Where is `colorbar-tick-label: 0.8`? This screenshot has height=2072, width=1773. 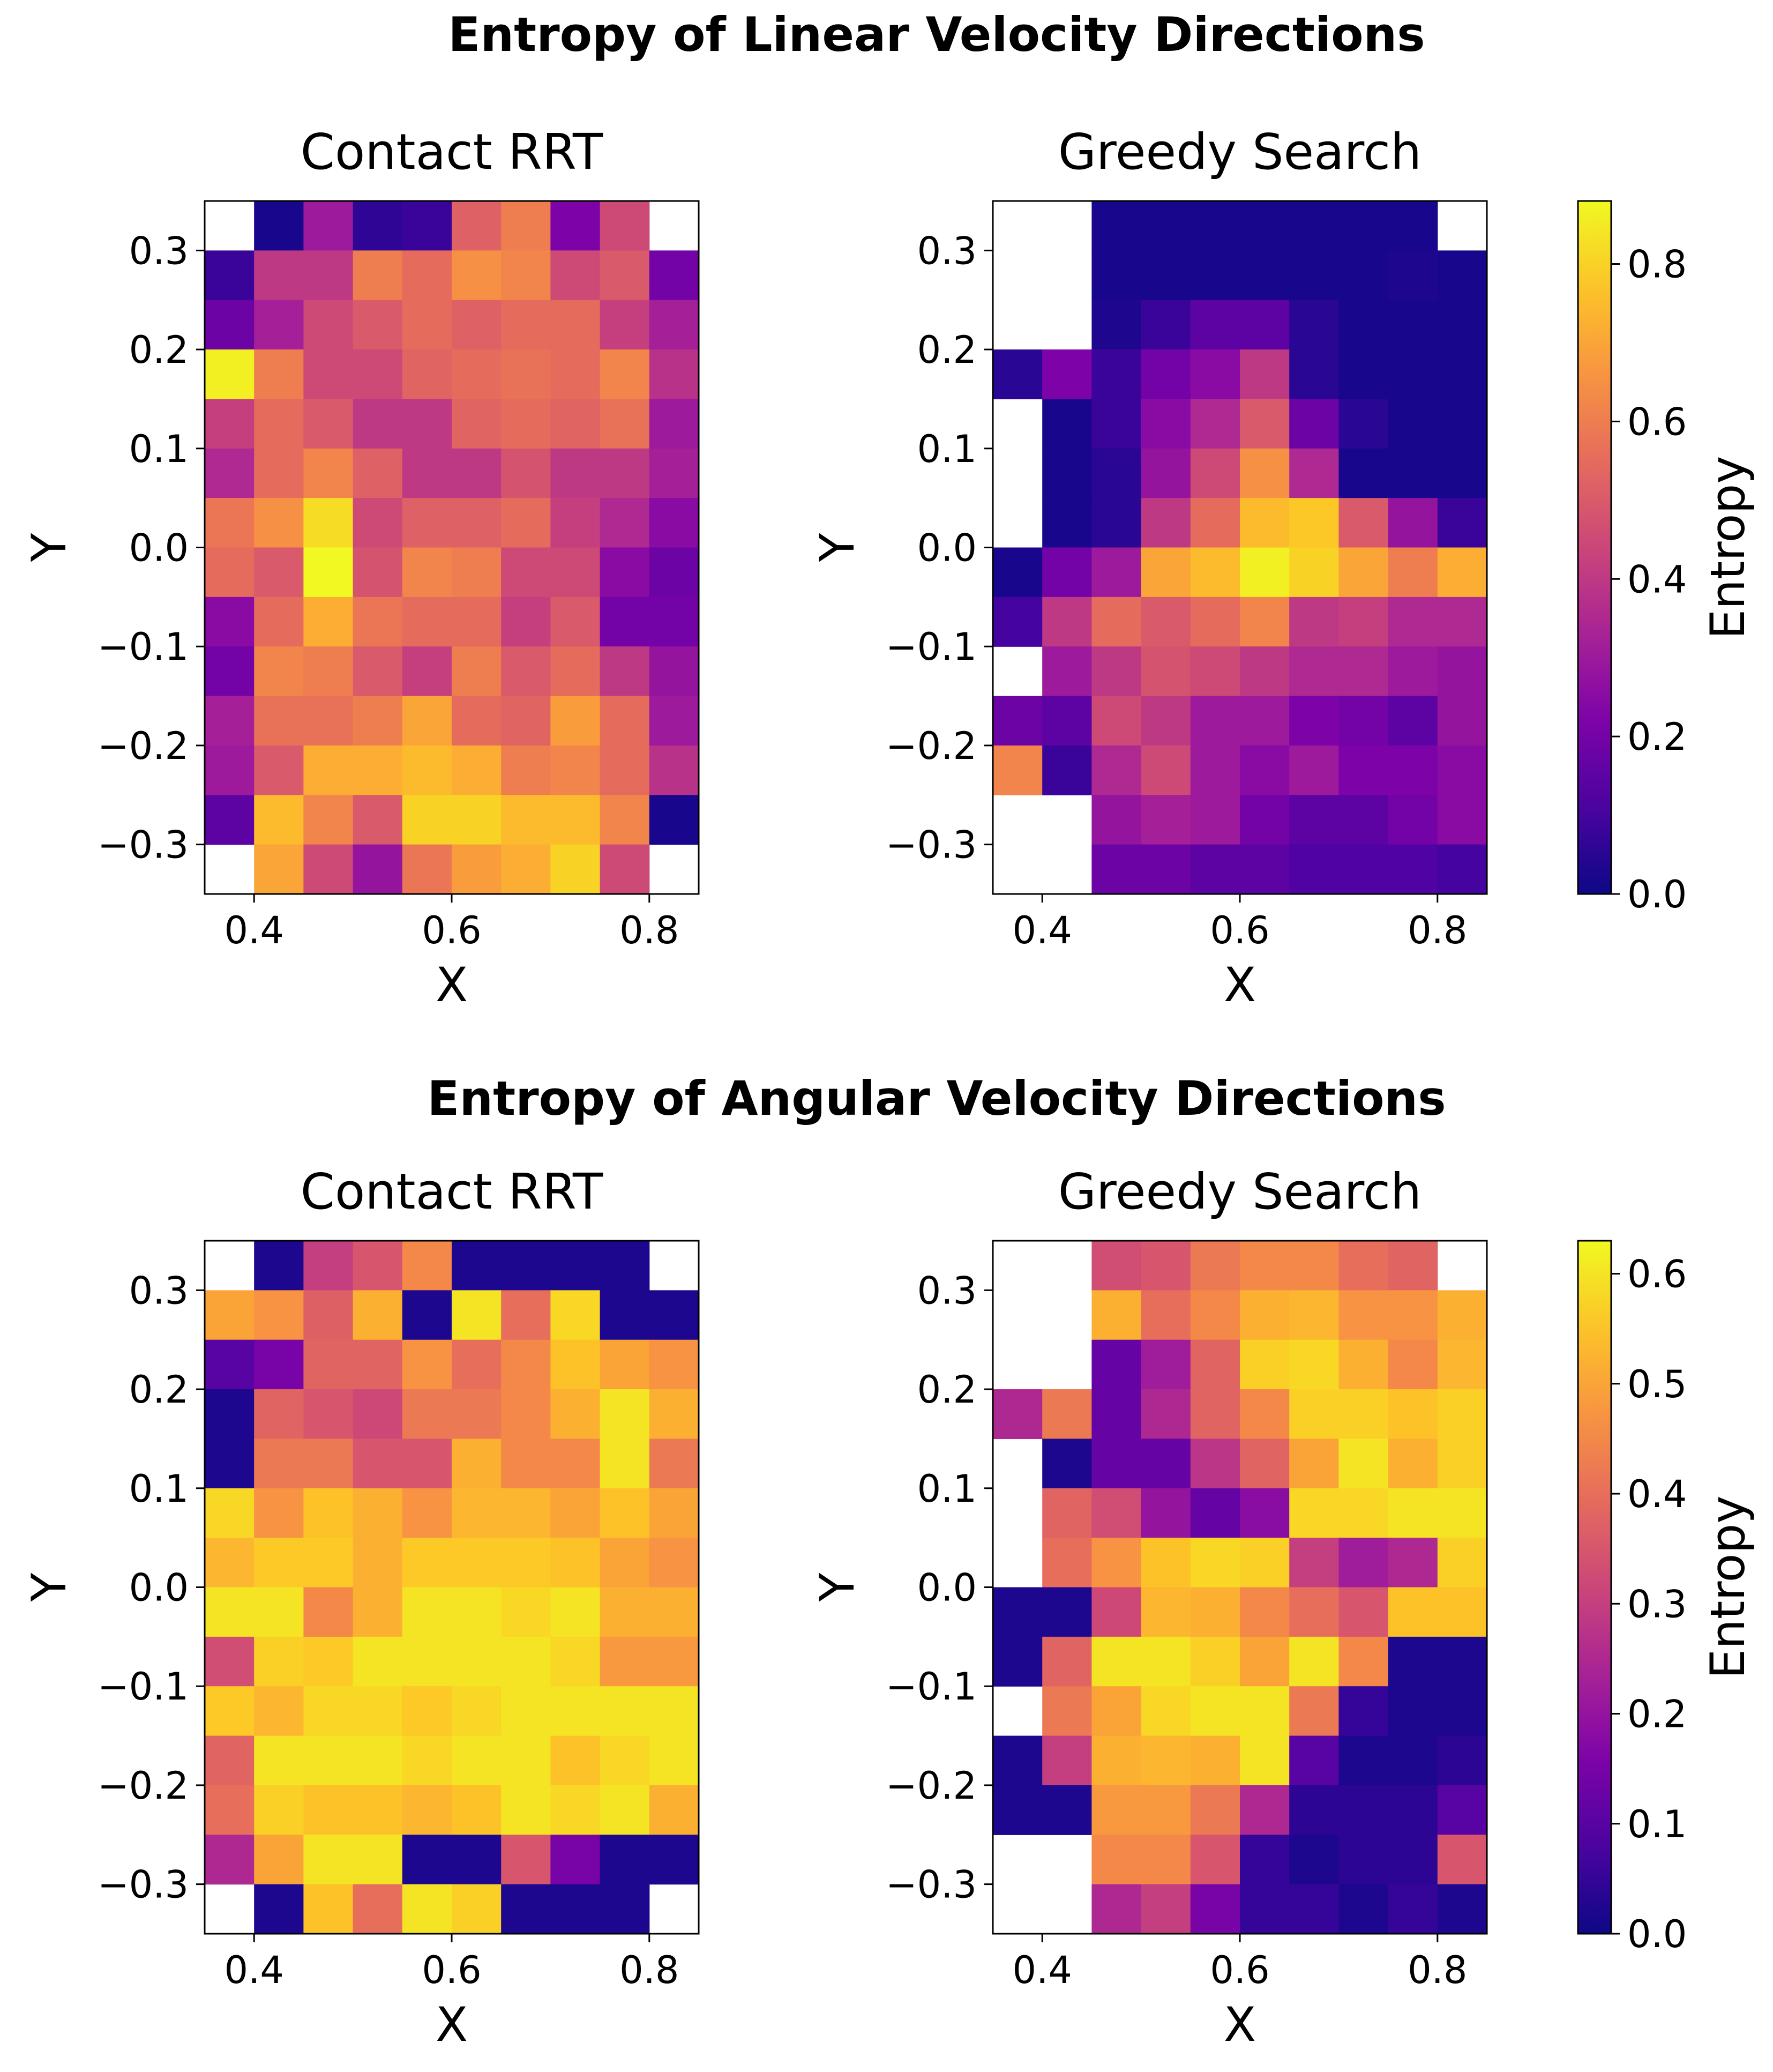
colorbar-tick-label: 0.8 is located at coordinates (1657, 265).